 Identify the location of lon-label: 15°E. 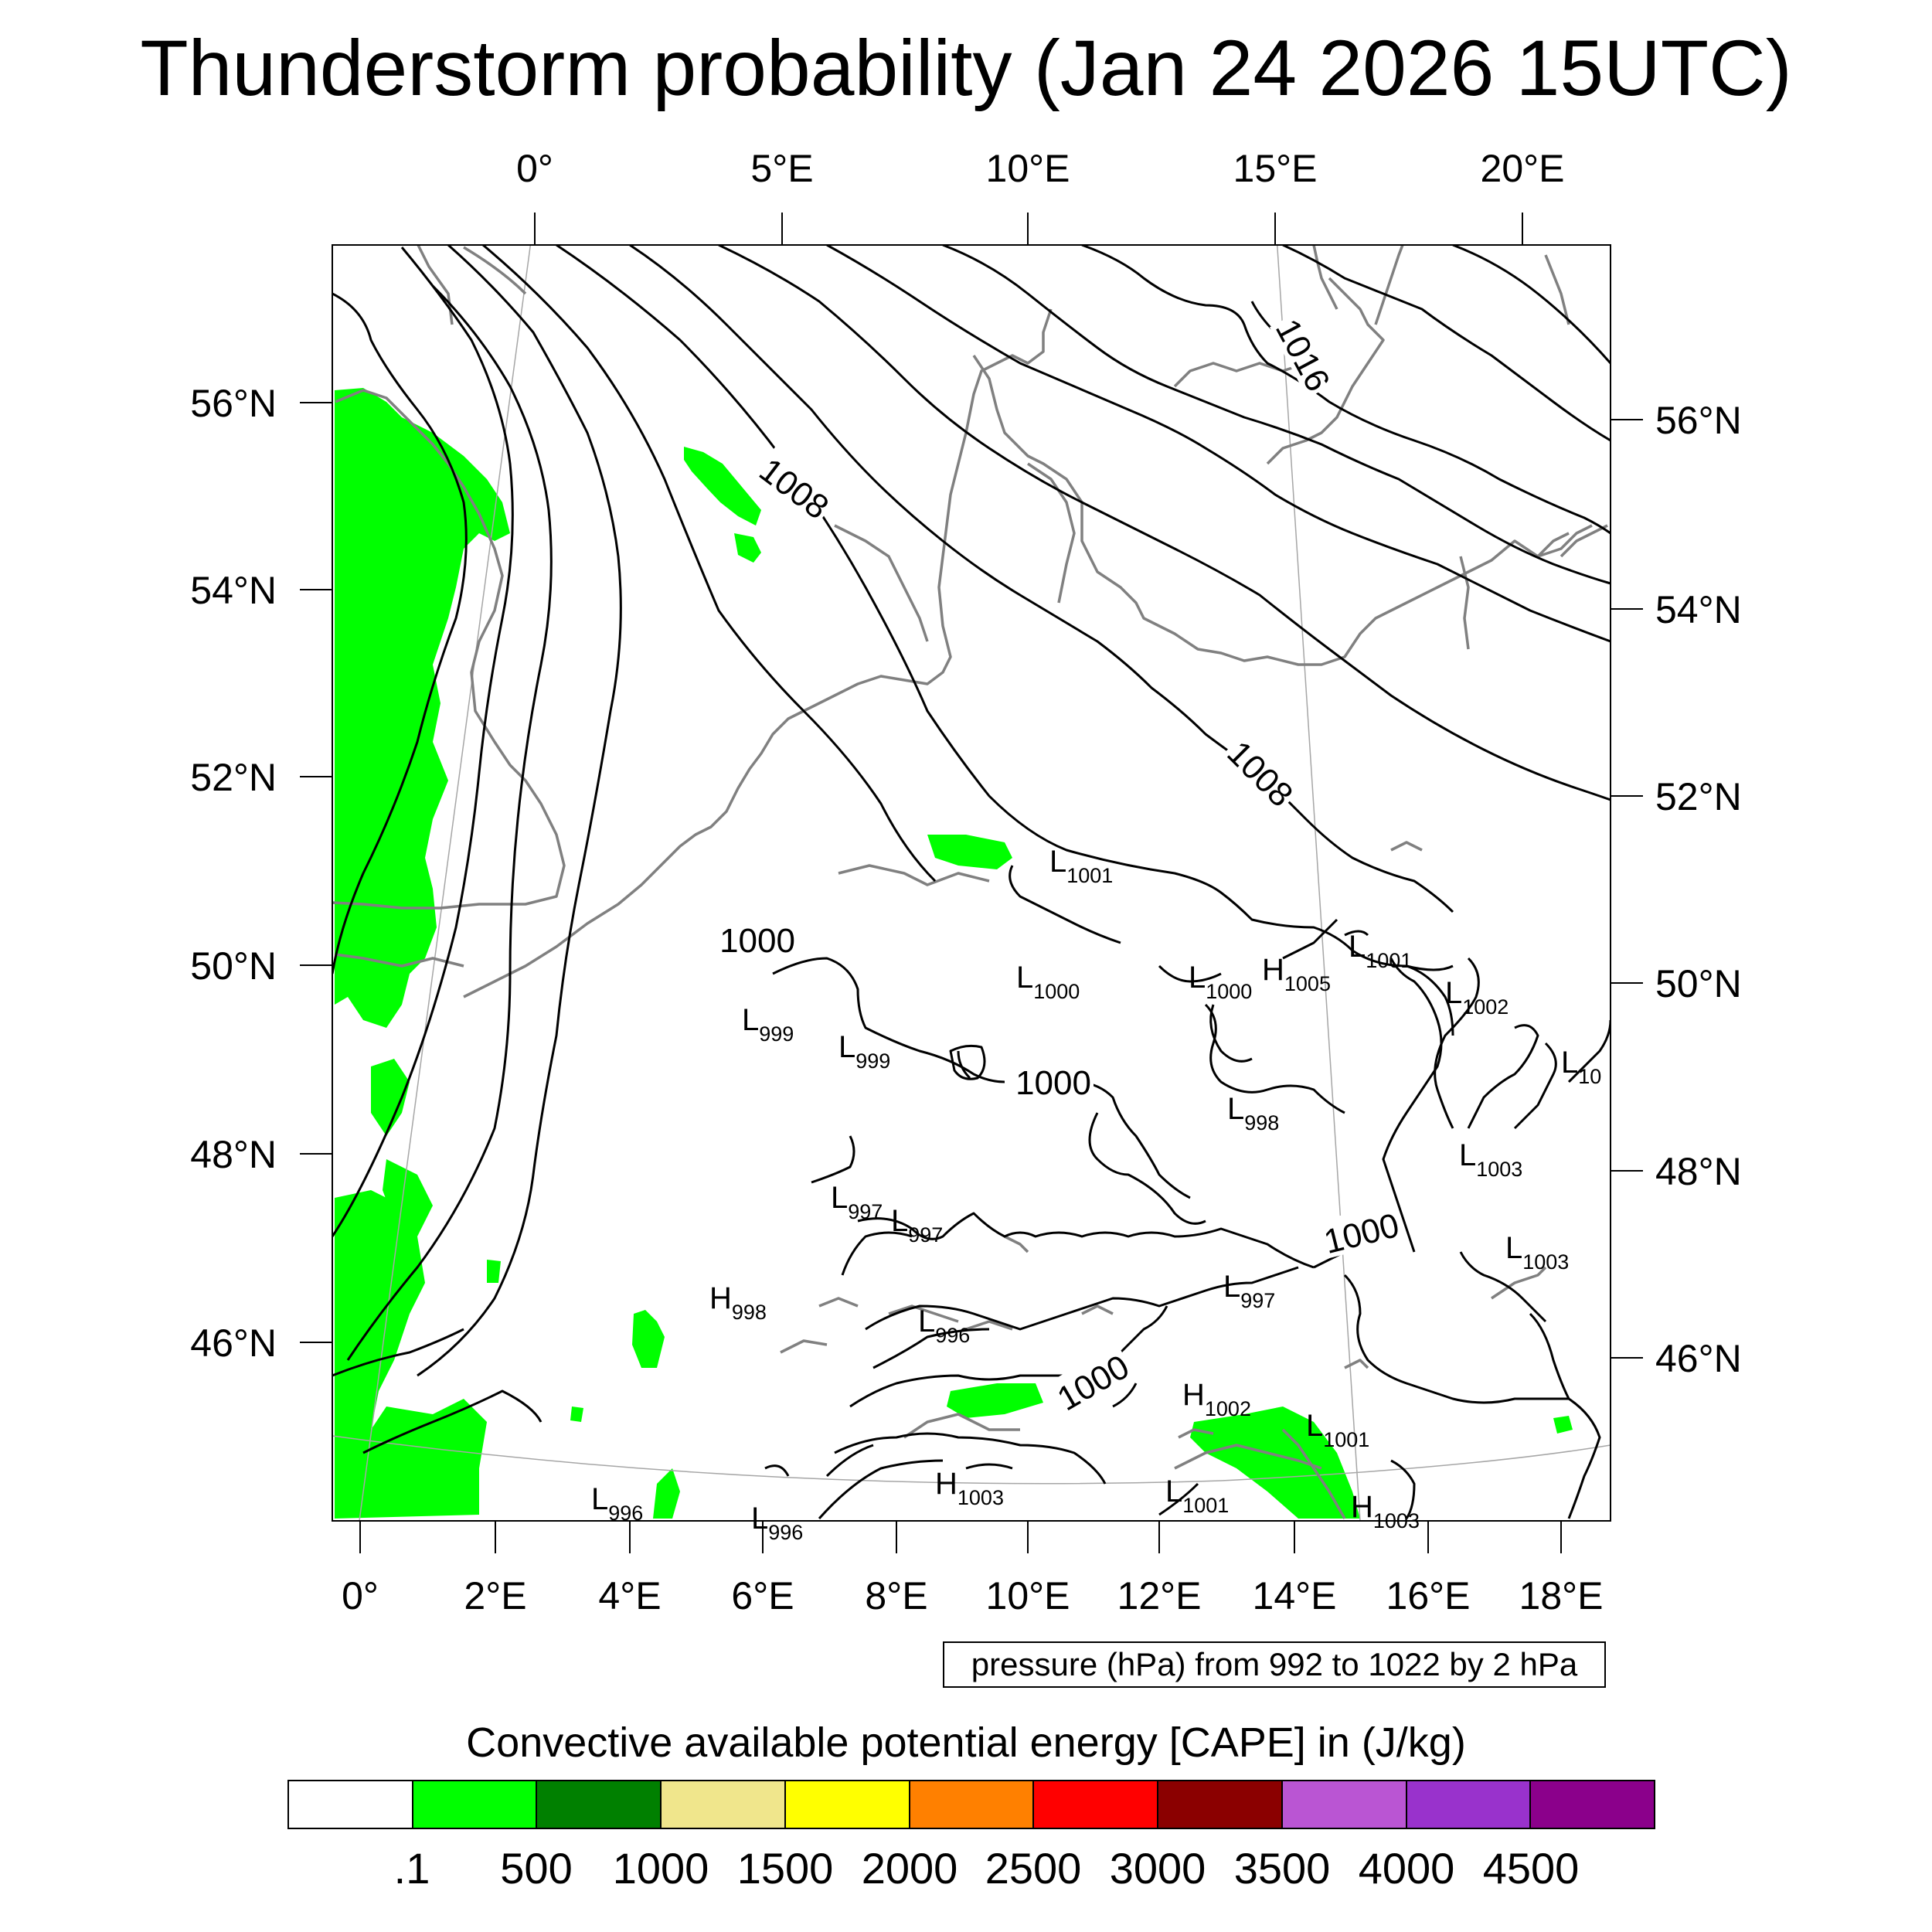
(1276, 168).